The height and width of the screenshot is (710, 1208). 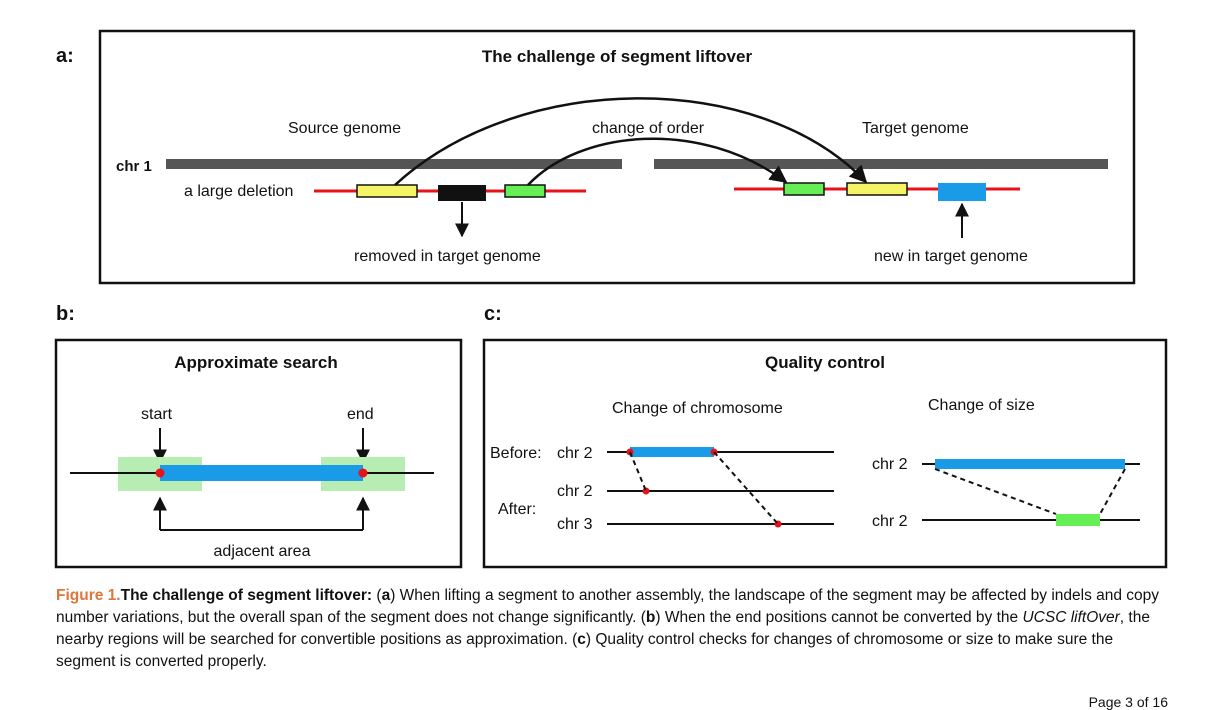 I want to click on after-label: After:, so click(x=517, y=509).